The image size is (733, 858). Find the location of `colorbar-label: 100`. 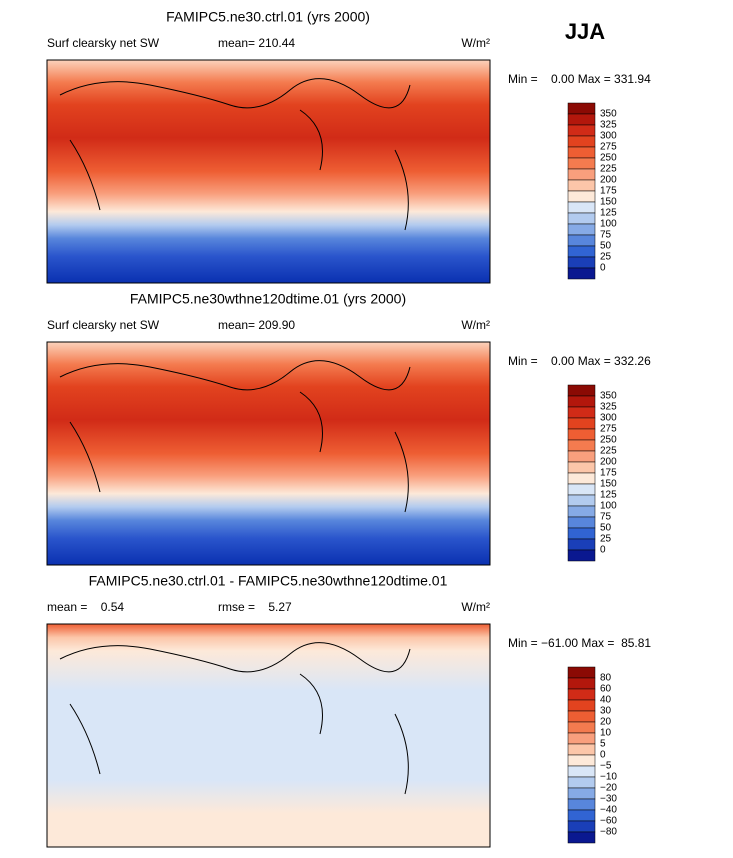

colorbar-label: 100 is located at coordinates (608, 224).